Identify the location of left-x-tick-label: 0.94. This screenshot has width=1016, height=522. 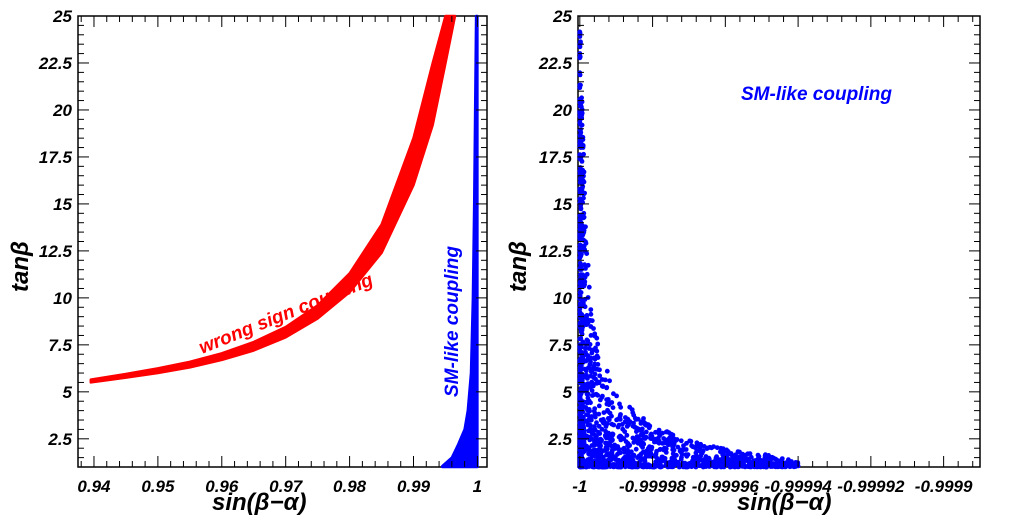
(94, 486).